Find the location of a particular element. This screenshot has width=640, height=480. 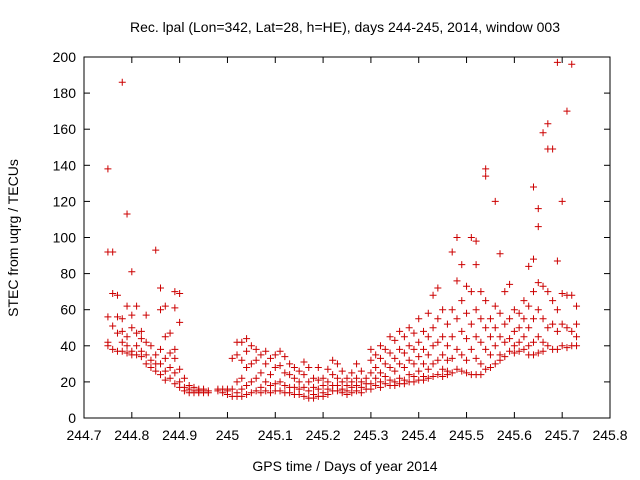

x-tick-label: 245.4 is located at coordinates (418, 435).